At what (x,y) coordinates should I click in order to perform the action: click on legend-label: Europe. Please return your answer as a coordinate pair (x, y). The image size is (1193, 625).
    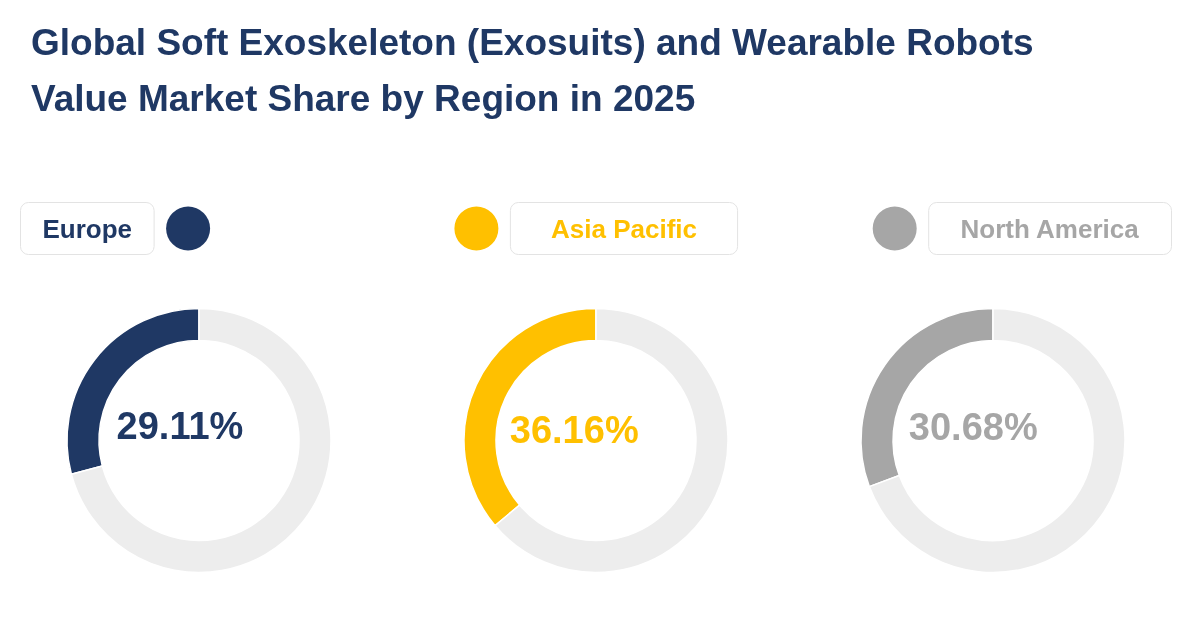
    Looking at the image, I should click on (87, 228).